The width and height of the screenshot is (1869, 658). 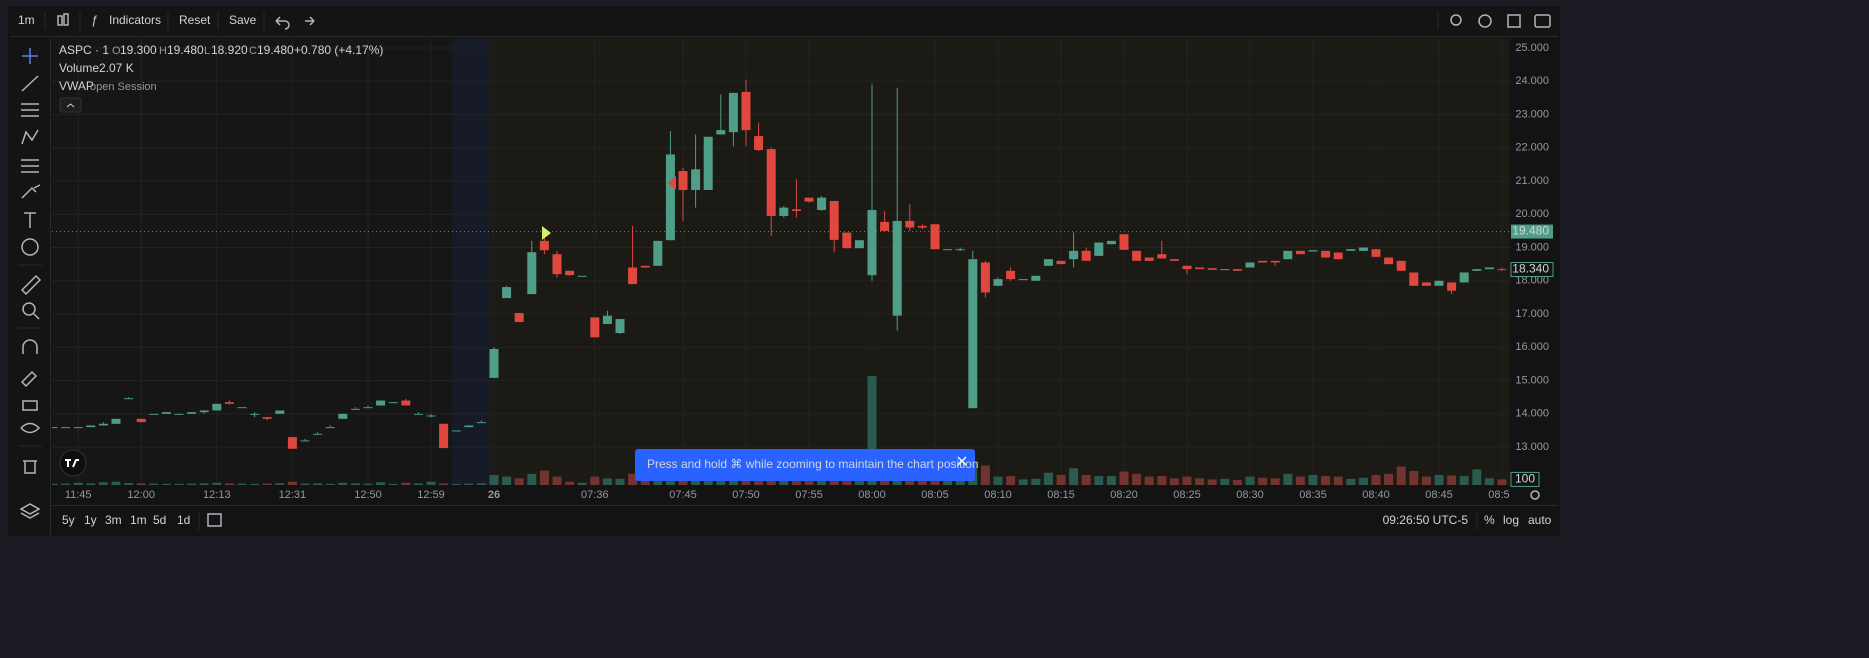 What do you see at coordinates (1542, 21) in the screenshot?
I see `screenshot-icon` at bounding box center [1542, 21].